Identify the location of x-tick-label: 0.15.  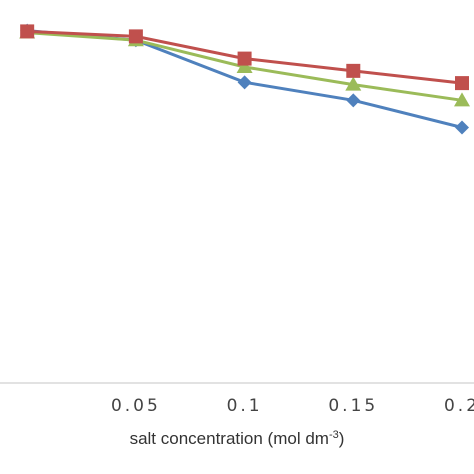
(353, 406).